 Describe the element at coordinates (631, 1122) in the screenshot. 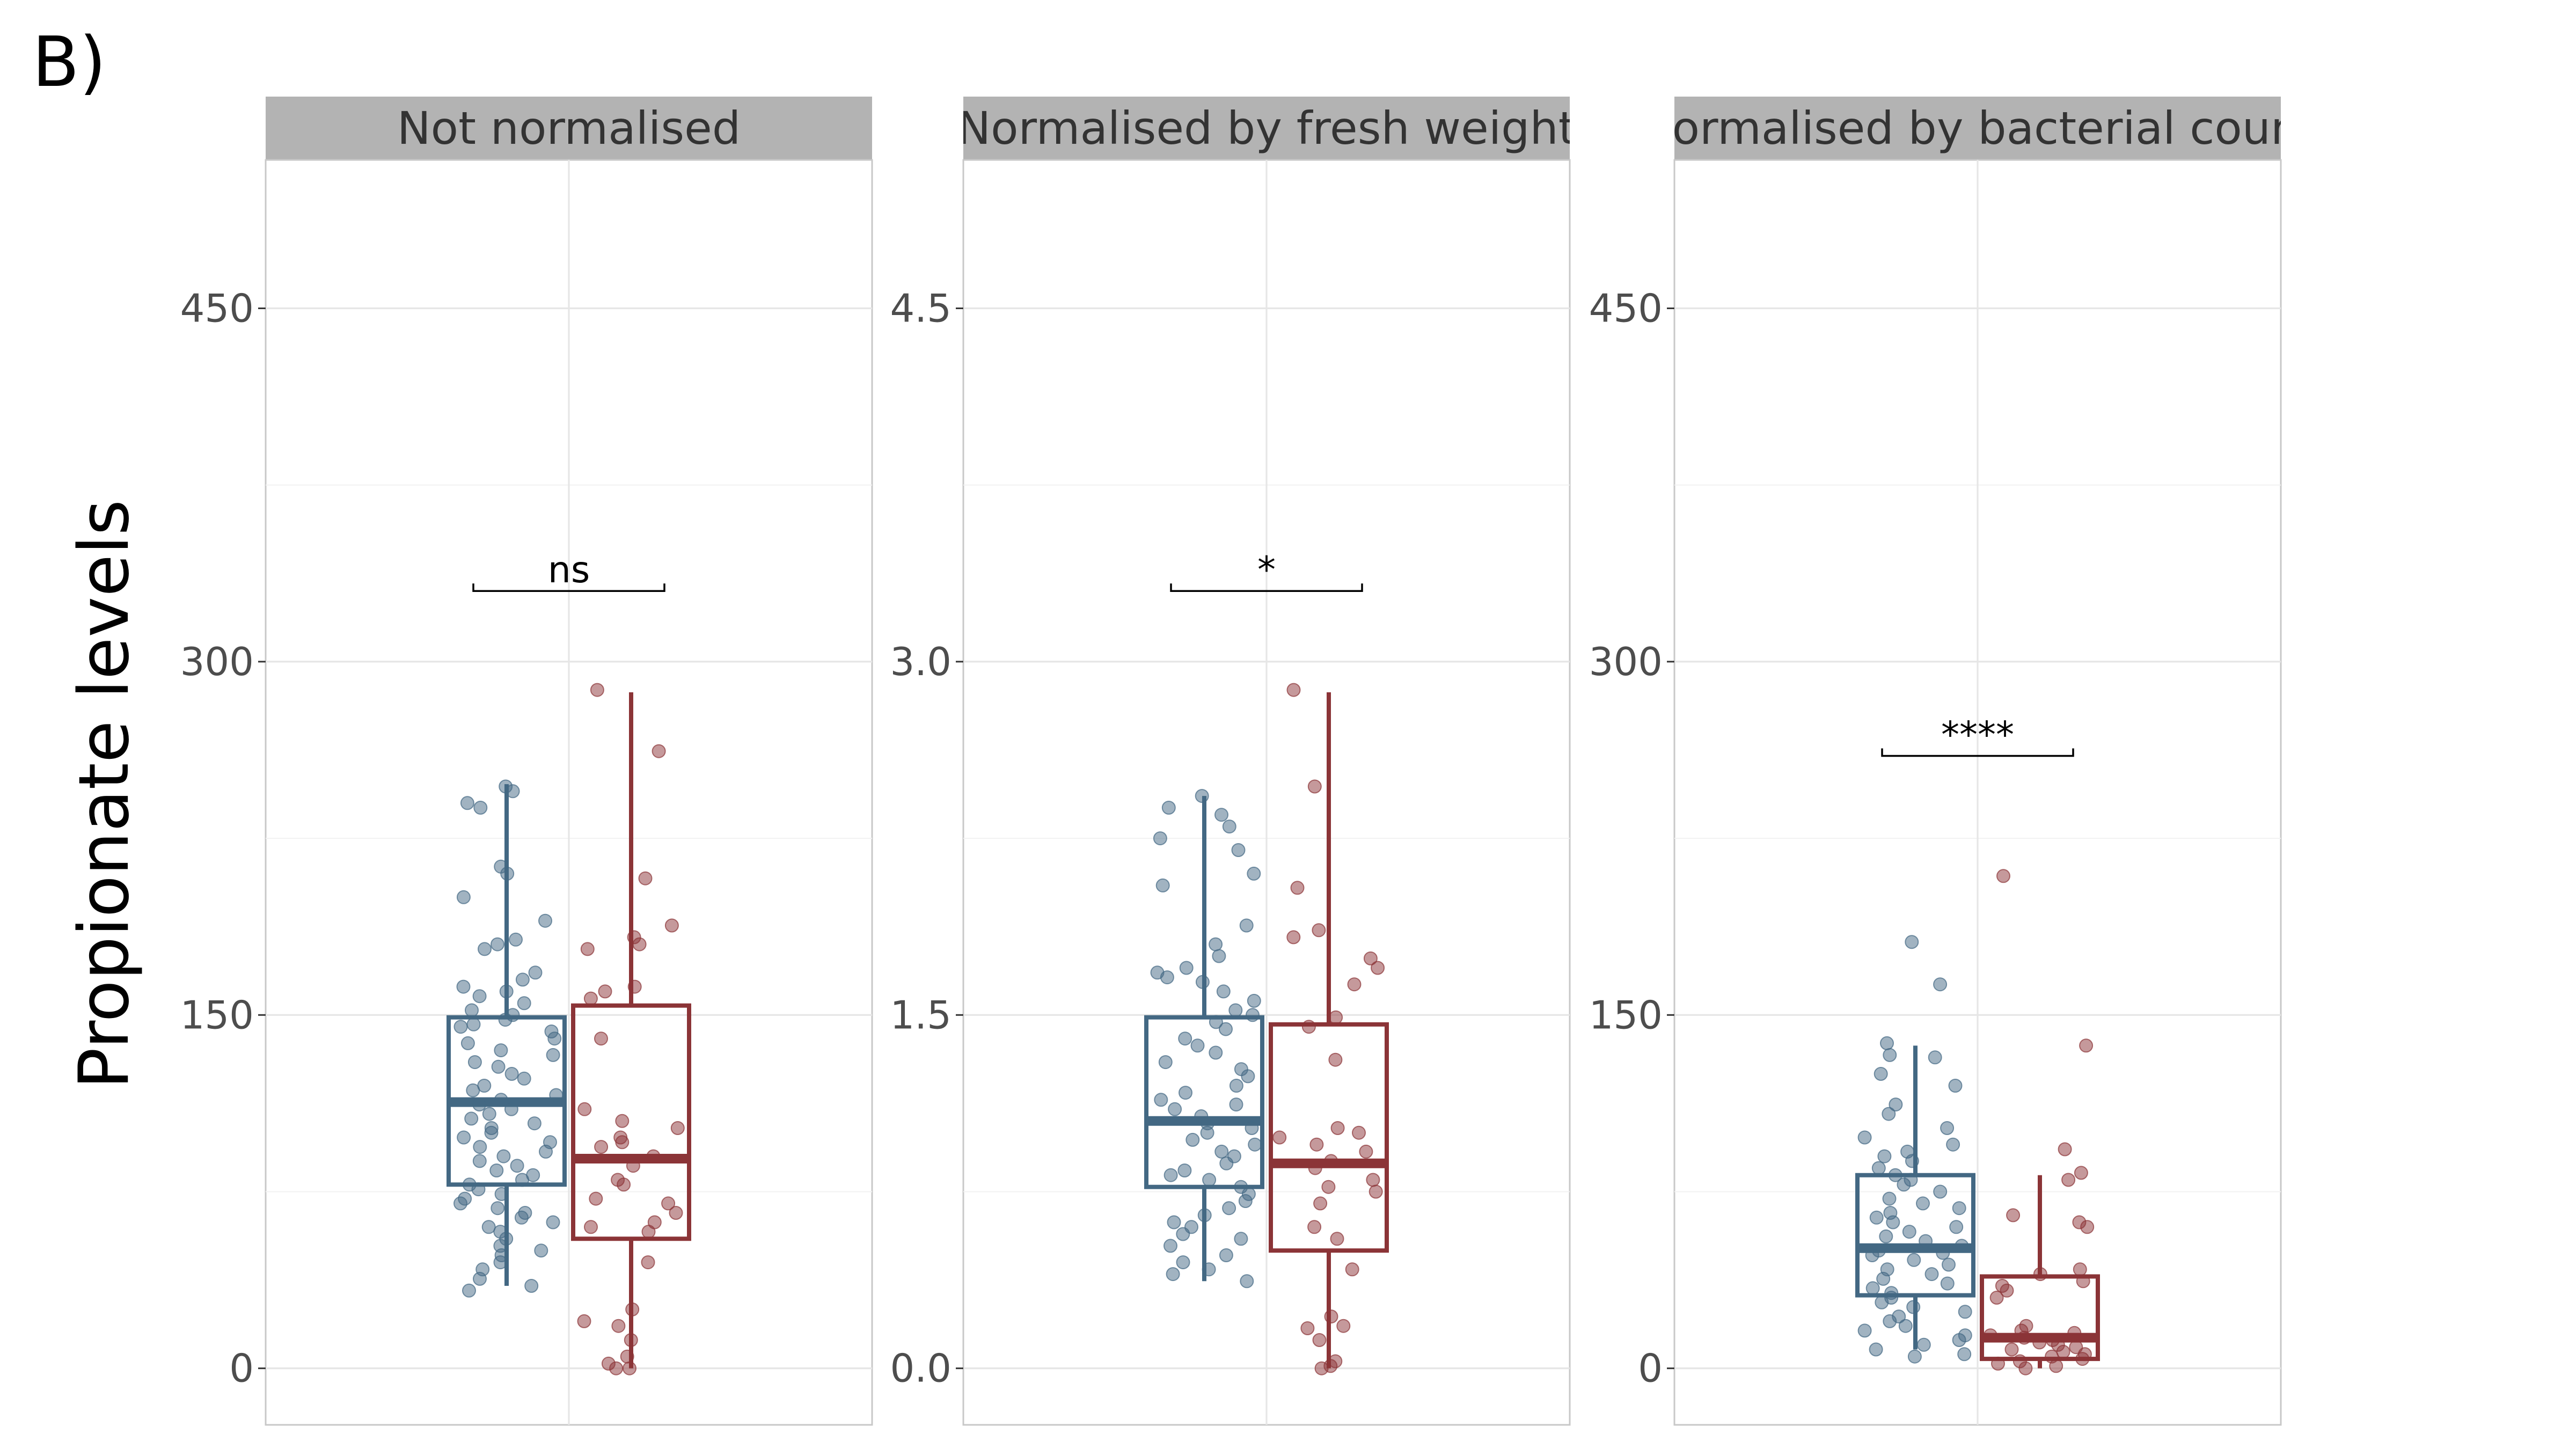

I see `box-iqr` at that location.